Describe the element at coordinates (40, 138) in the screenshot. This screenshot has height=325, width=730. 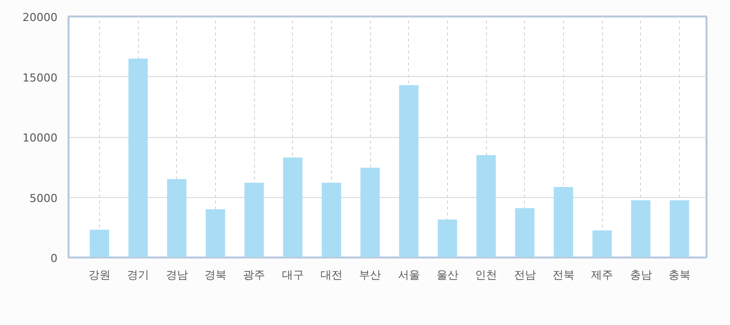
I see `y-tick-label: 10000` at that location.